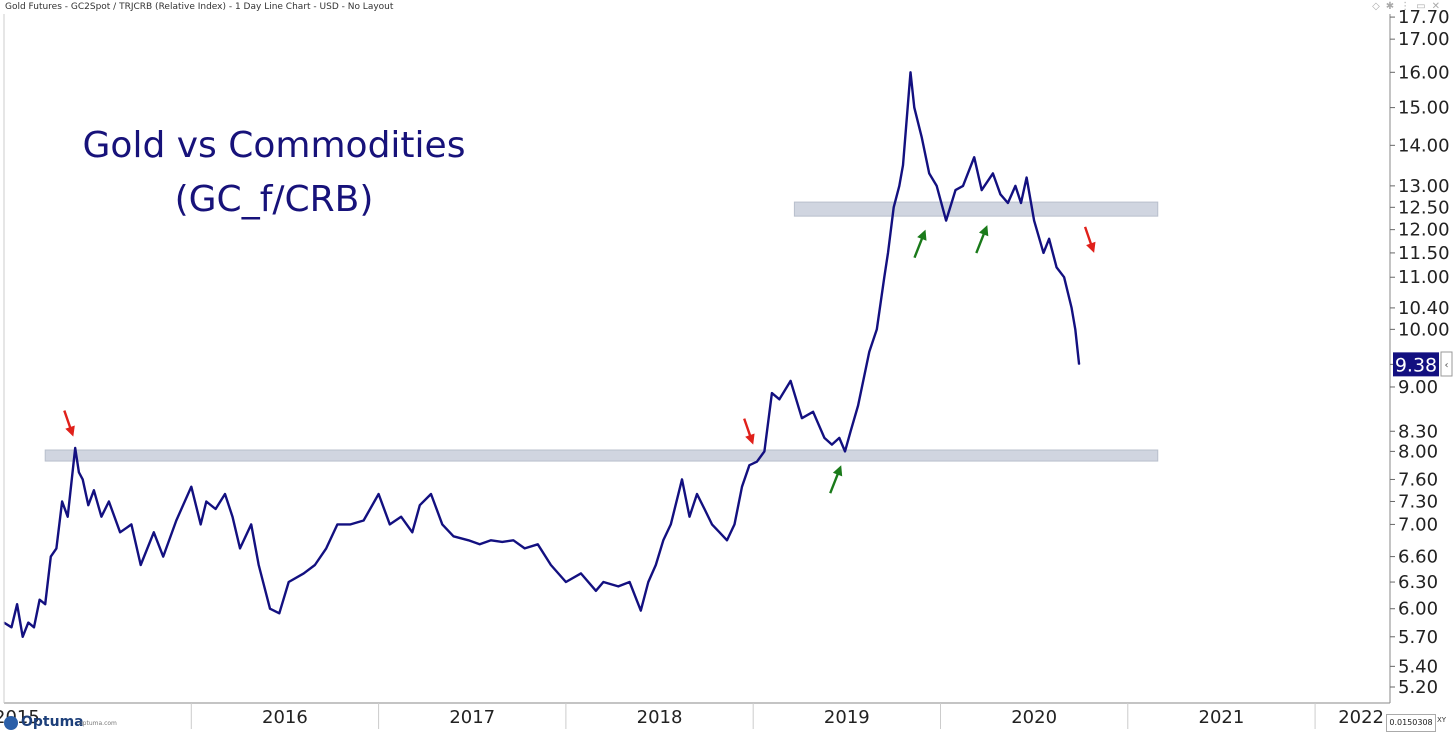 The image size is (1456, 734). What do you see at coordinates (1418, 557) in the screenshot?
I see `y-tick-label: 6.60` at bounding box center [1418, 557].